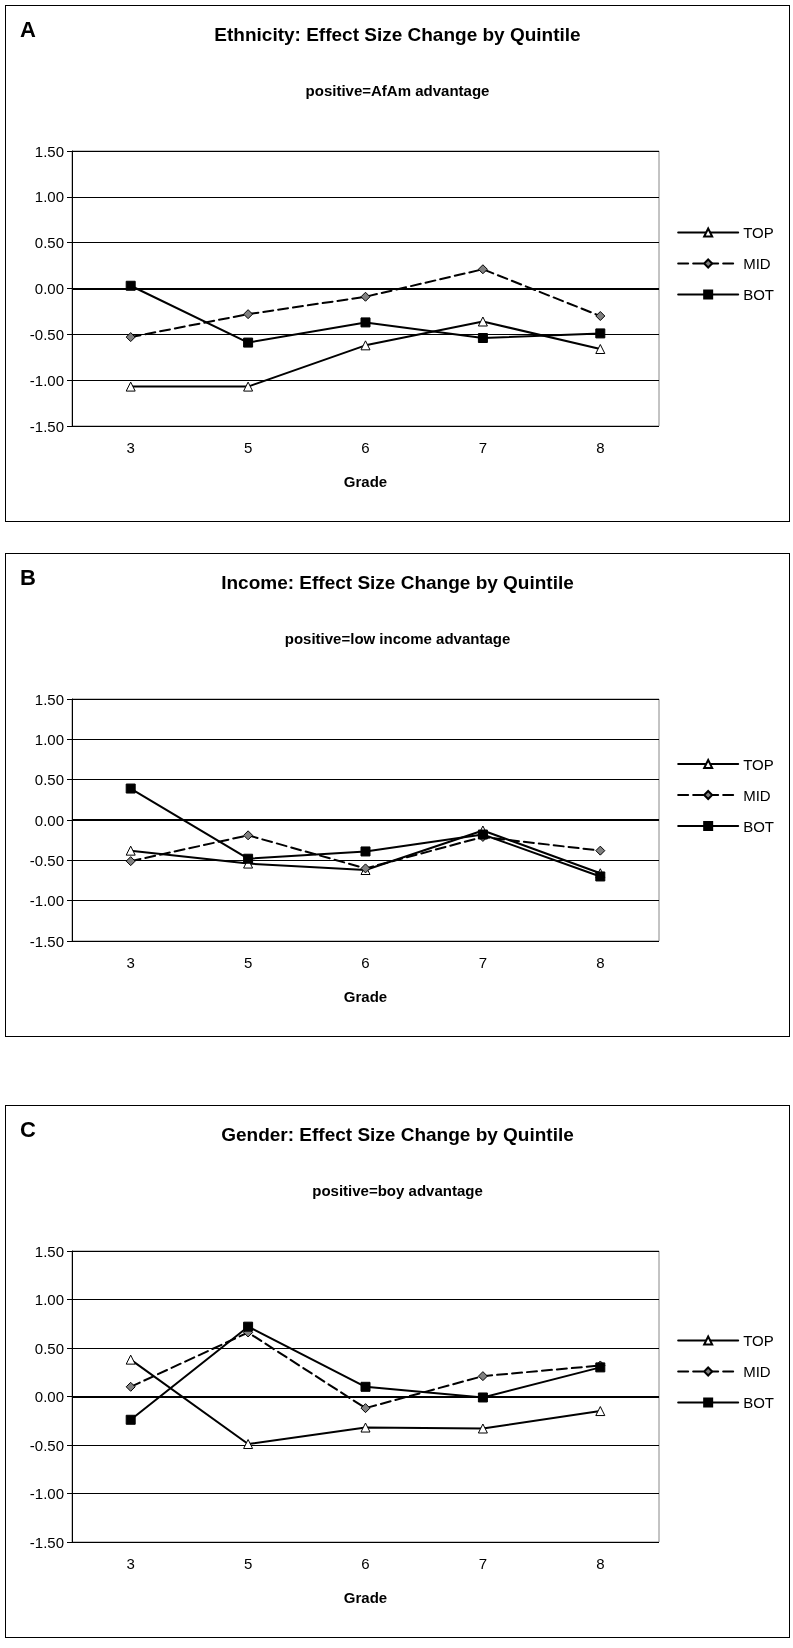  I want to click on text: B, so click(28, 577).